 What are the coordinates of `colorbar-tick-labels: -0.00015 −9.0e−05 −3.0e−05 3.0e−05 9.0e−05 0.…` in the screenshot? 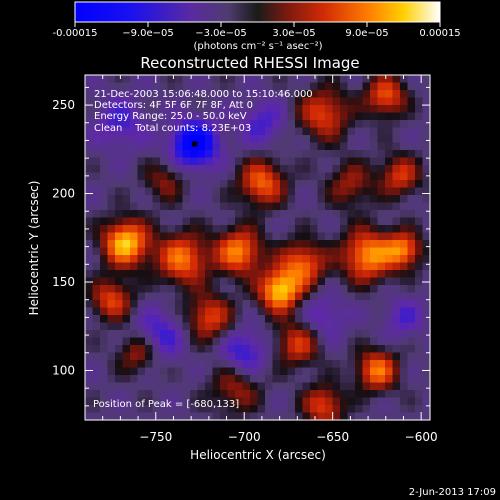 It's located at (257, 33).